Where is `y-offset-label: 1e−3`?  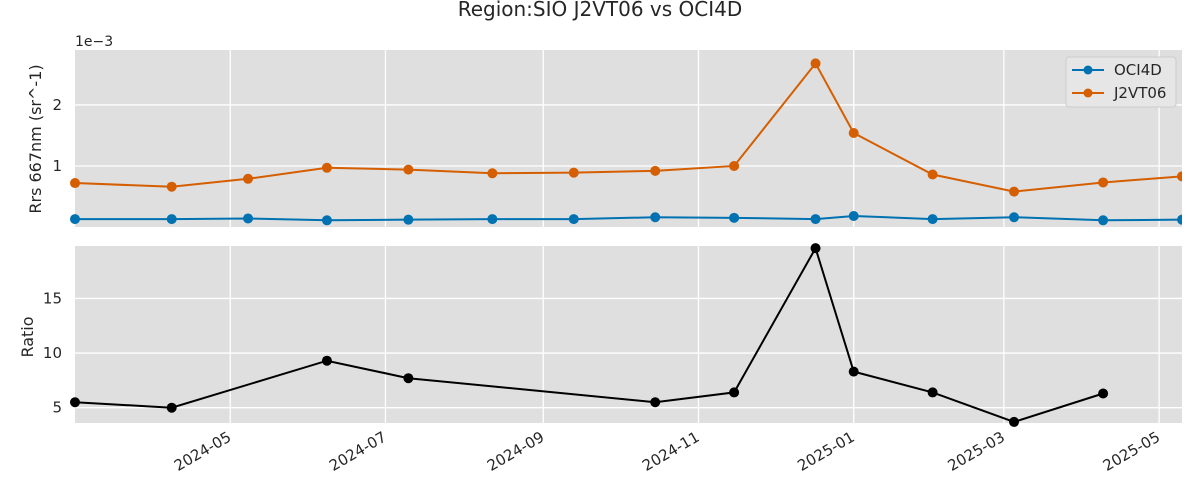 y-offset-label: 1e−3 is located at coordinates (94, 42).